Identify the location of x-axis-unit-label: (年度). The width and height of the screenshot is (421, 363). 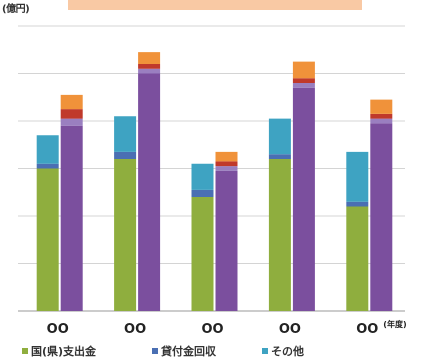
(394, 324).